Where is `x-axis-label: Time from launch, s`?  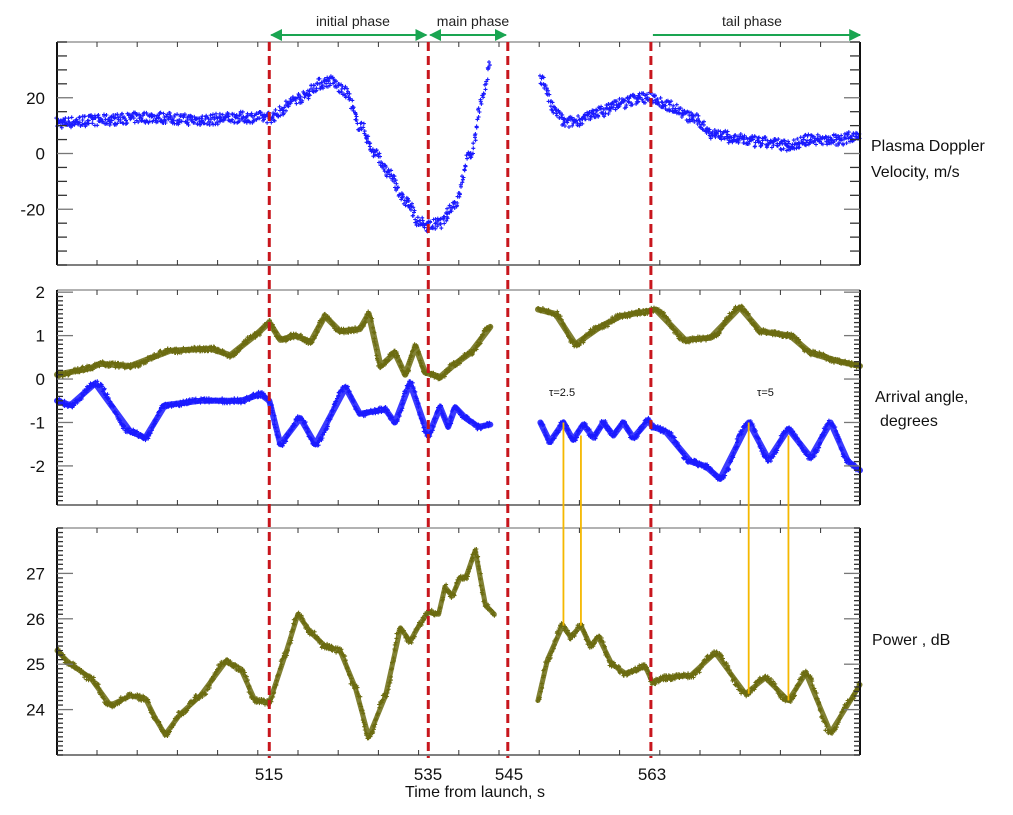
x-axis-label: Time from launch, s is located at coordinates (475, 792).